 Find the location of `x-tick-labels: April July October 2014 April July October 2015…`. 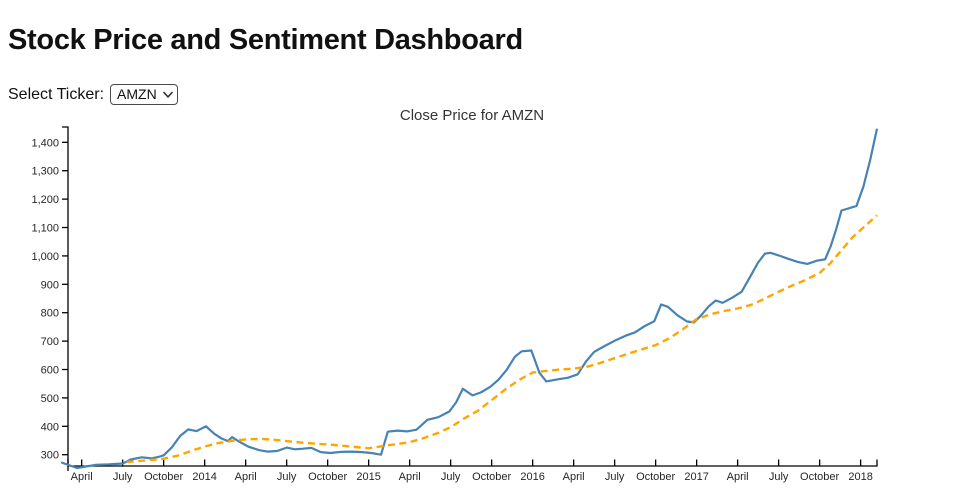

x-tick-labels: April July October 2014 April July October 2015… is located at coordinates (472, 477).